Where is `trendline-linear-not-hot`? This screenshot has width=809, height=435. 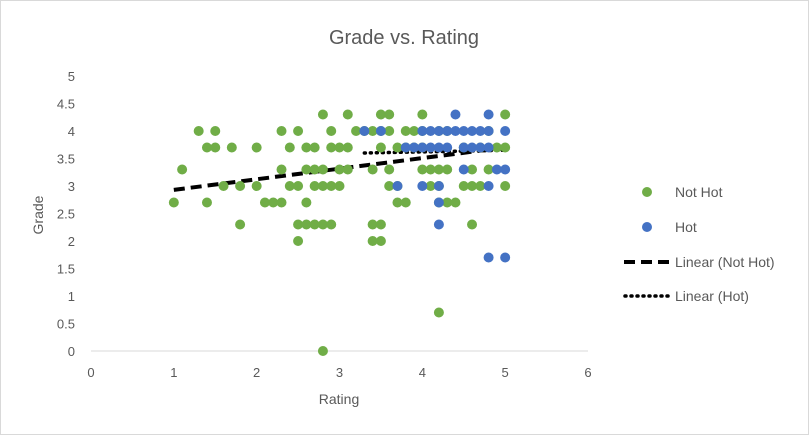
trendline-linear-not-hot is located at coordinates (339, 168).